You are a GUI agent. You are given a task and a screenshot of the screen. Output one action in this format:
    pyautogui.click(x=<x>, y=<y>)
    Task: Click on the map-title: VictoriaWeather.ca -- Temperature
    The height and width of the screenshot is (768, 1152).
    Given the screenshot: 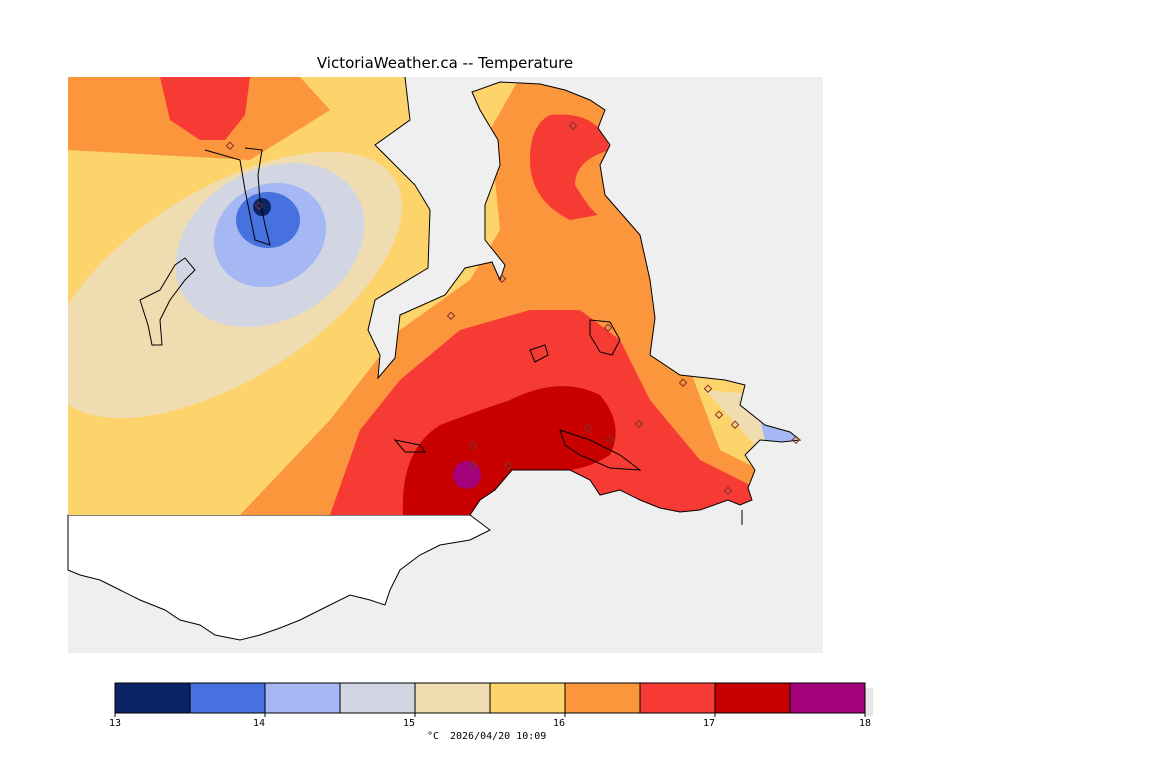 What is the action you would take?
    pyautogui.click(x=445, y=63)
    